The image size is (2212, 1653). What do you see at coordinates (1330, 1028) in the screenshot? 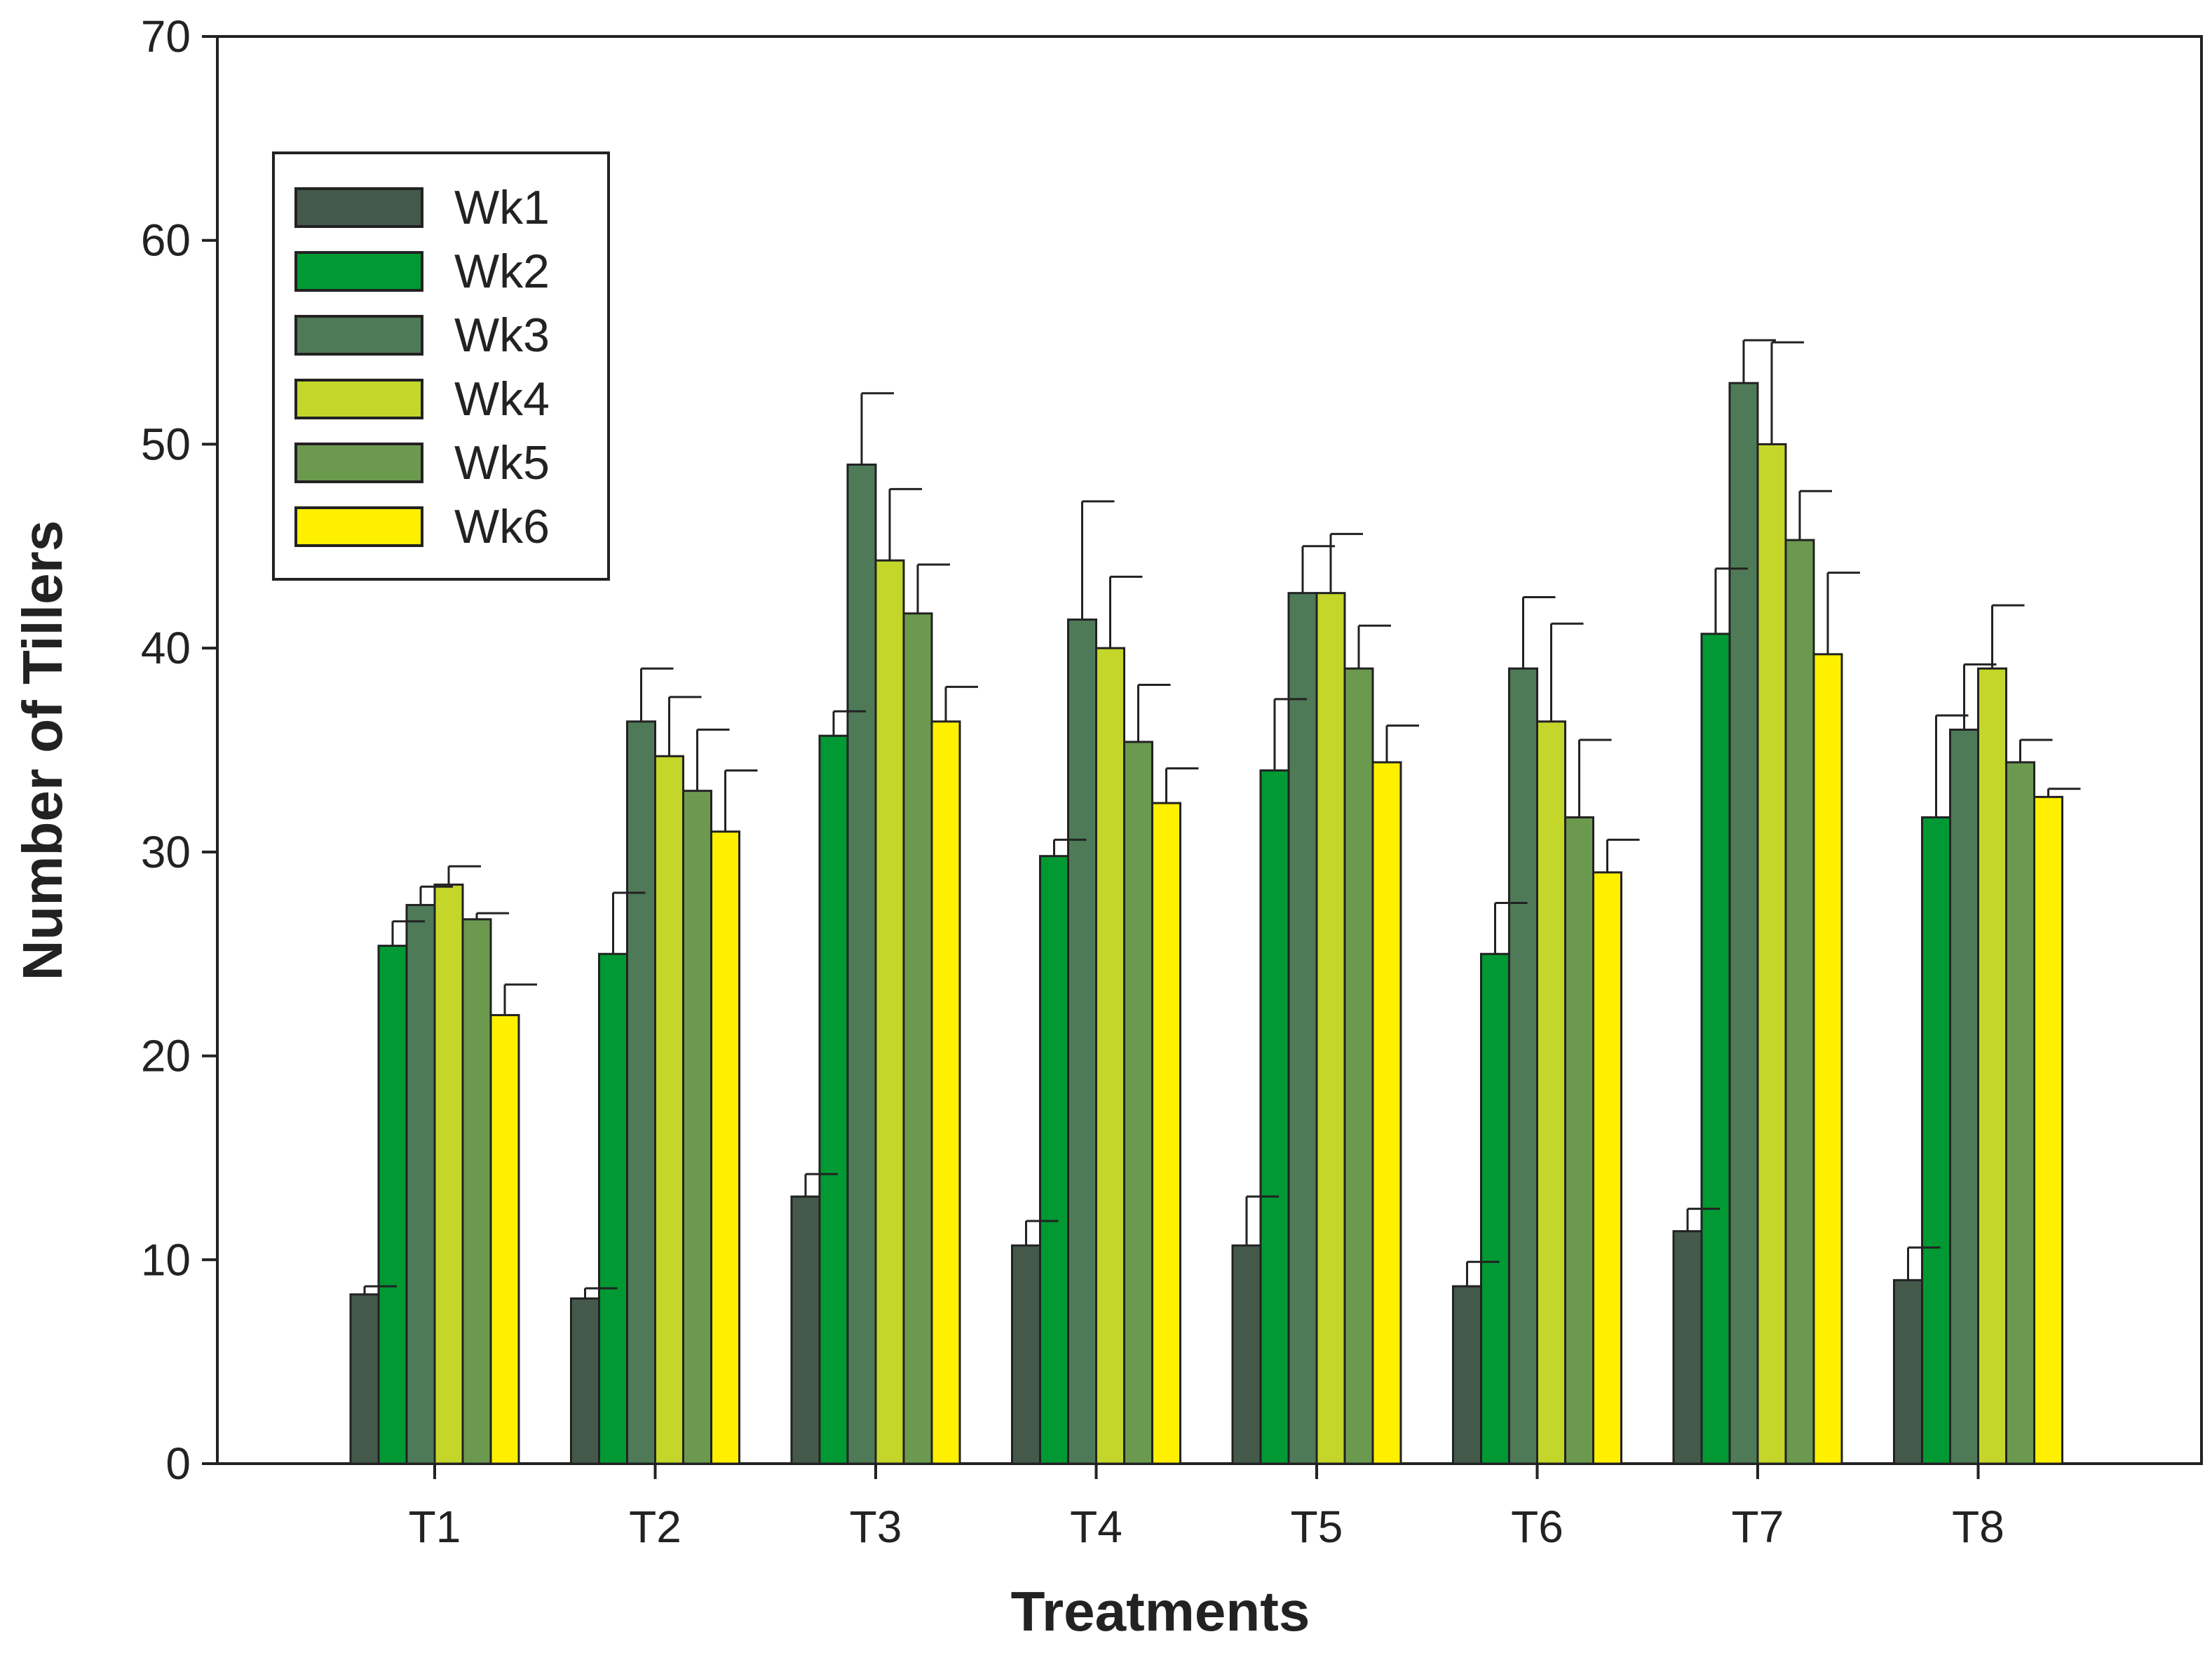
I see `bar-t5-wk4` at bounding box center [1330, 1028].